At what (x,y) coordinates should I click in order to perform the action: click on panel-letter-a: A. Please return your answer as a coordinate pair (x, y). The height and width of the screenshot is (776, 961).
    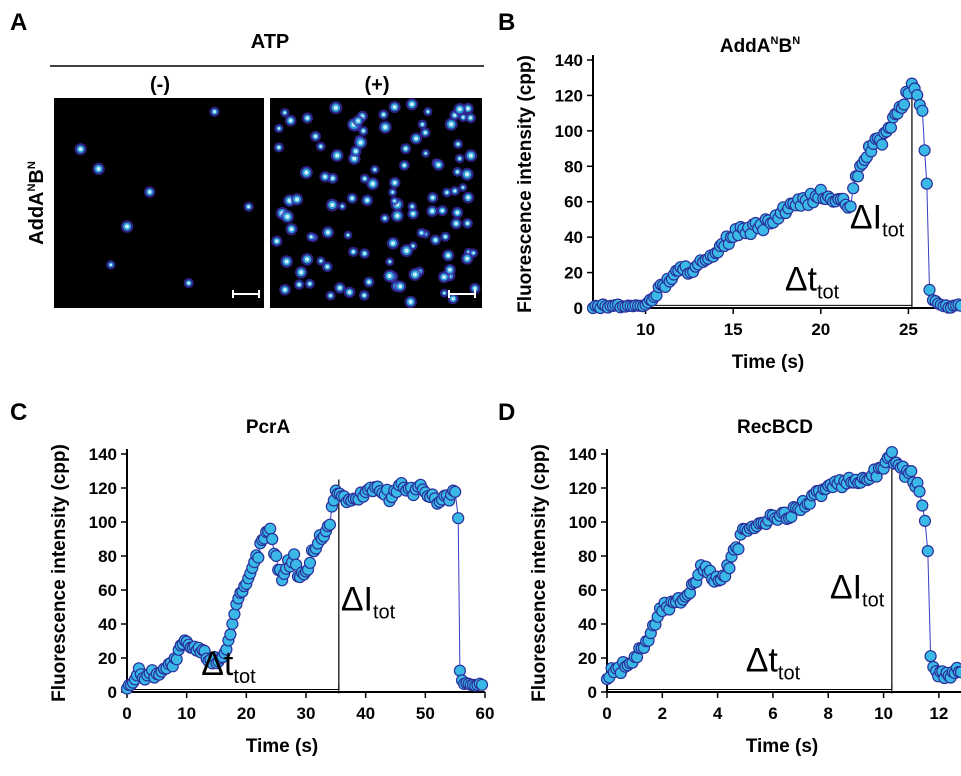
    Looking at the image, I should click on (18, 22).